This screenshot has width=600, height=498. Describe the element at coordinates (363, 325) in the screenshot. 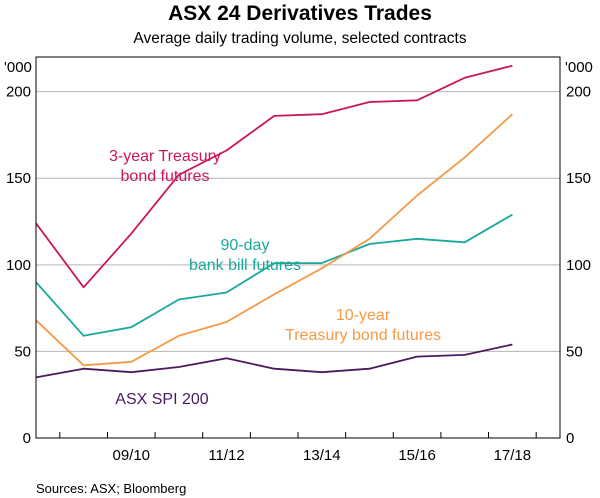

I see `series-label: 10-year Treasury bond futures` at that location.